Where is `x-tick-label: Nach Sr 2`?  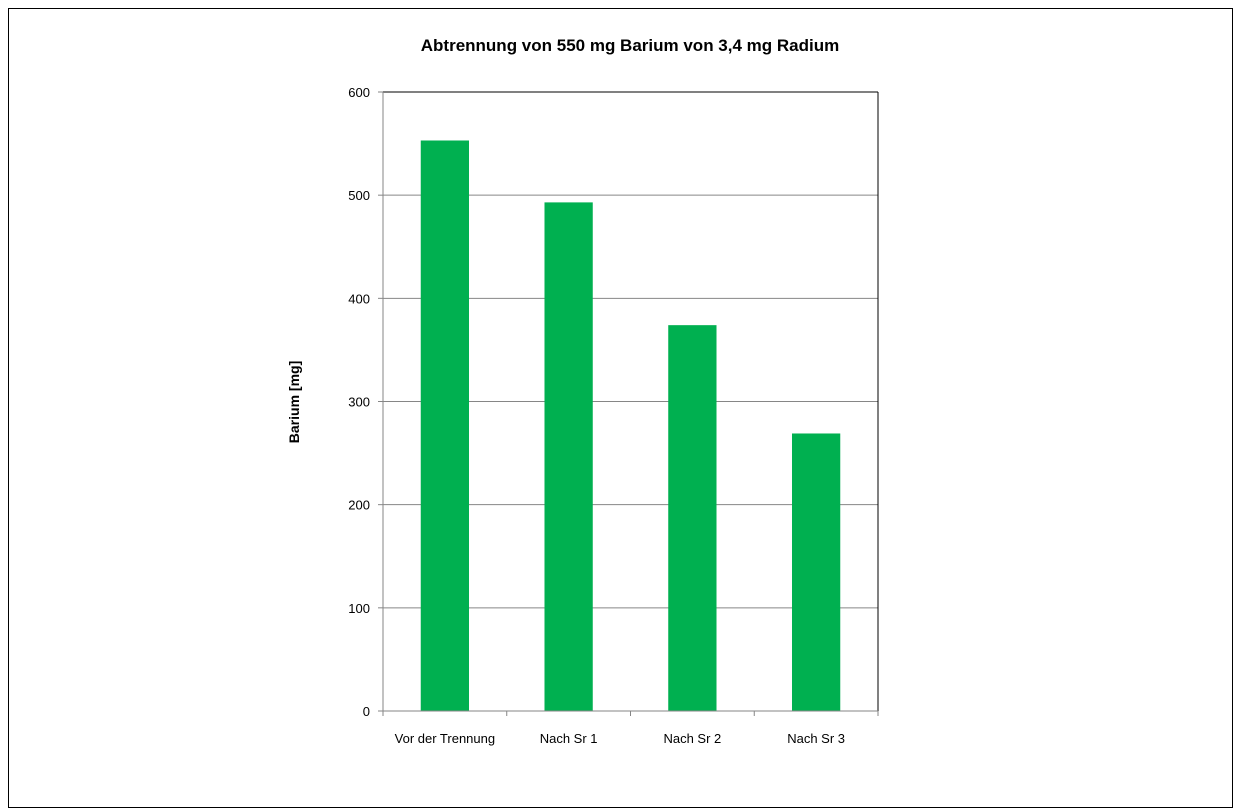 x-tick-label: Nach Sr 2 is located at coordinates (692, 738).